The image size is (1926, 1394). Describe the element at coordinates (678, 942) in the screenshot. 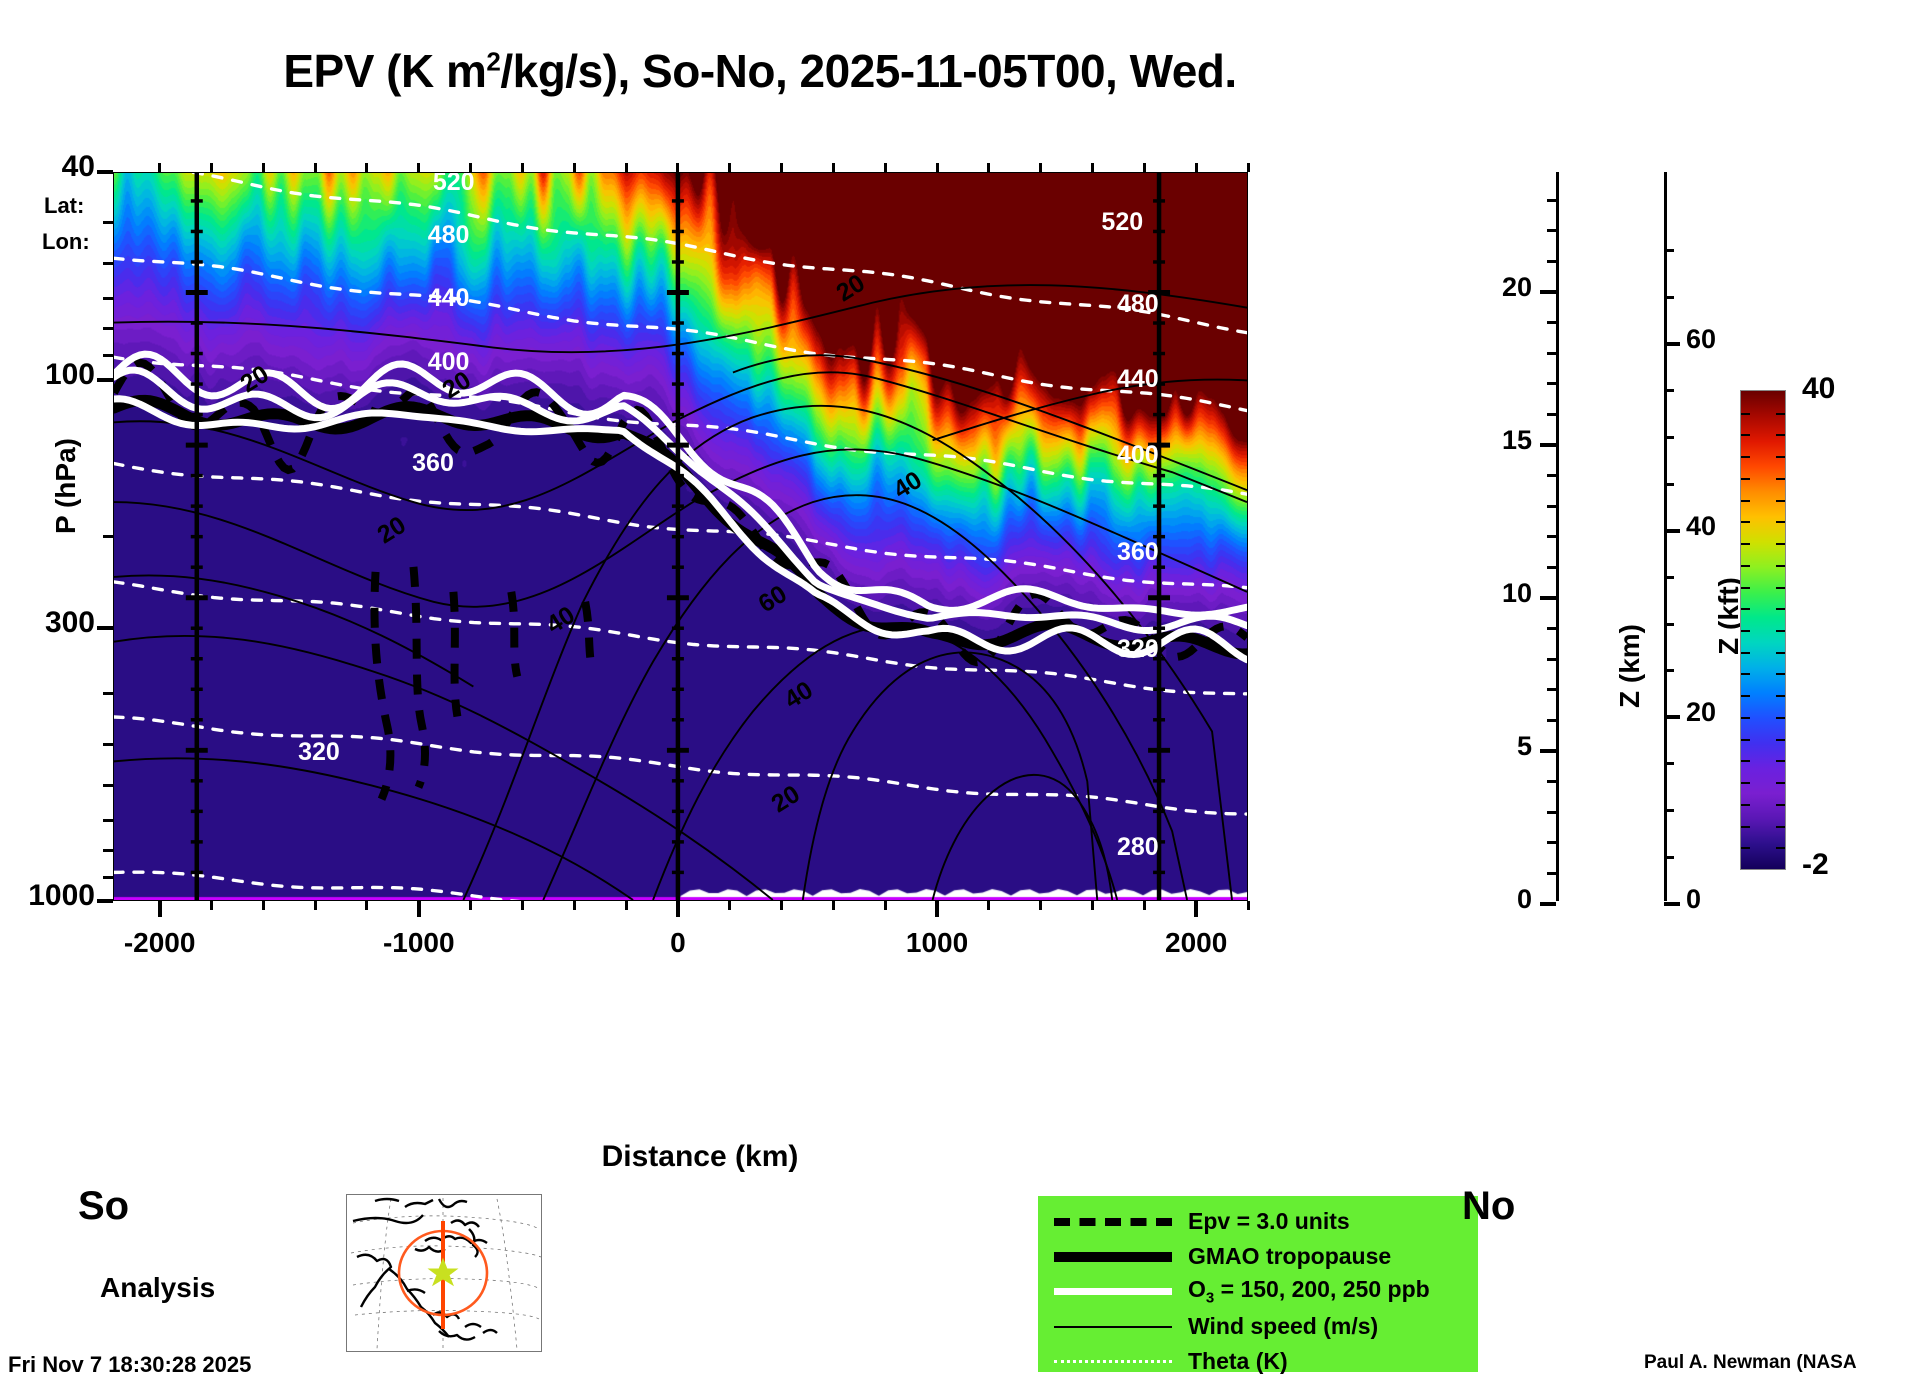

I see `xtick-label-2: 0` at that location.